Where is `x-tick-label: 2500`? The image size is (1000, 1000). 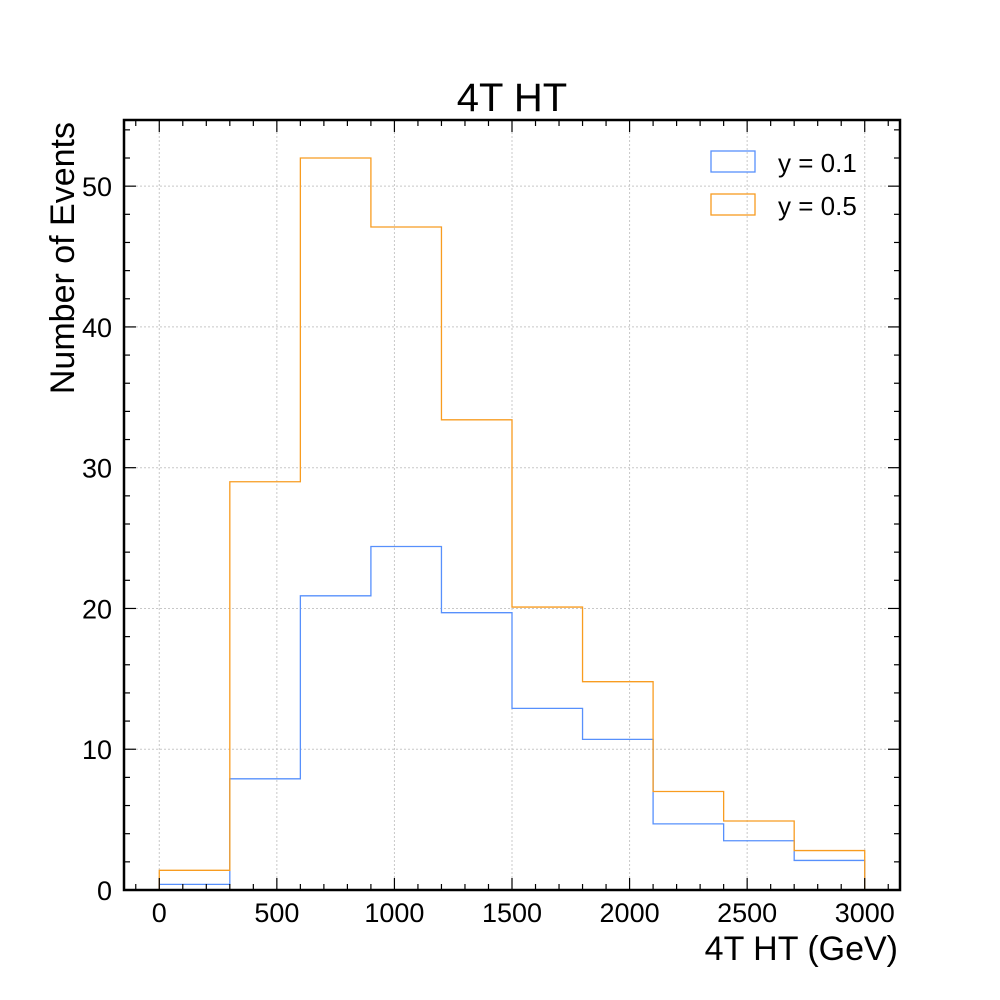
x-tick-label: 2500 is located at coordinates (747, 913).